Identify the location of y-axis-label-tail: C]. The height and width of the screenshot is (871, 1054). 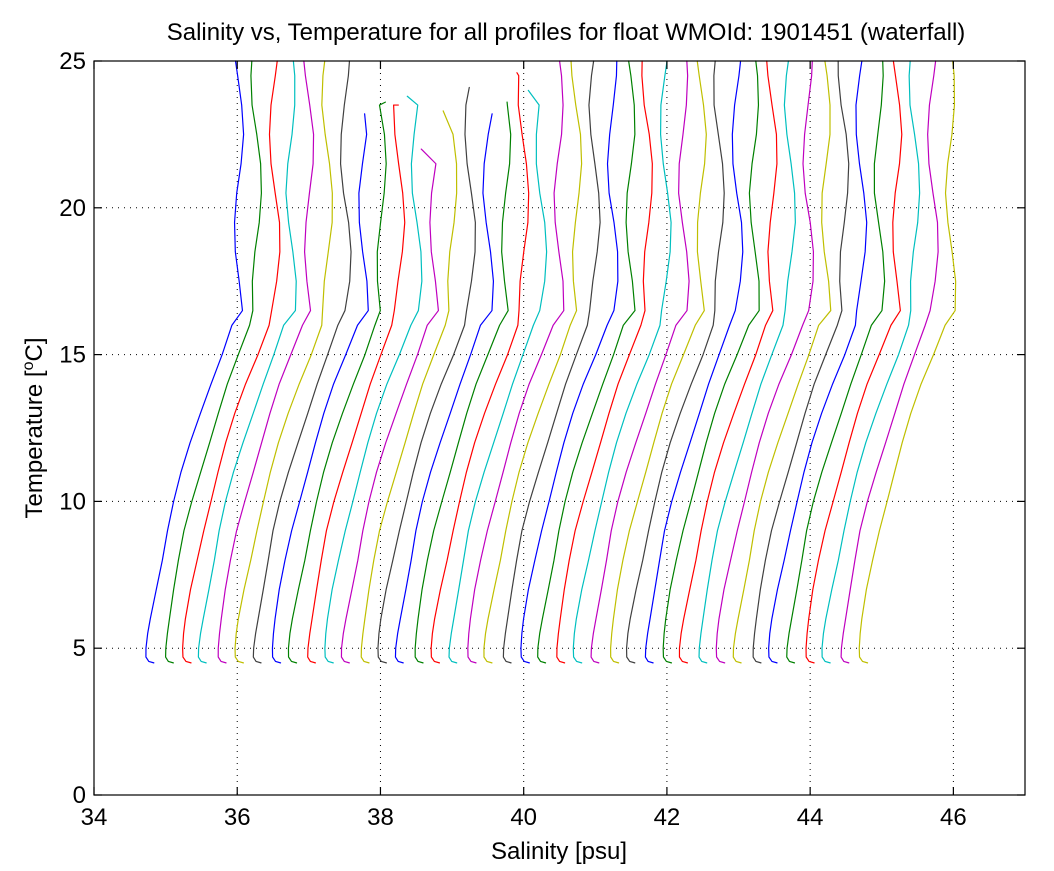
(34, 350).